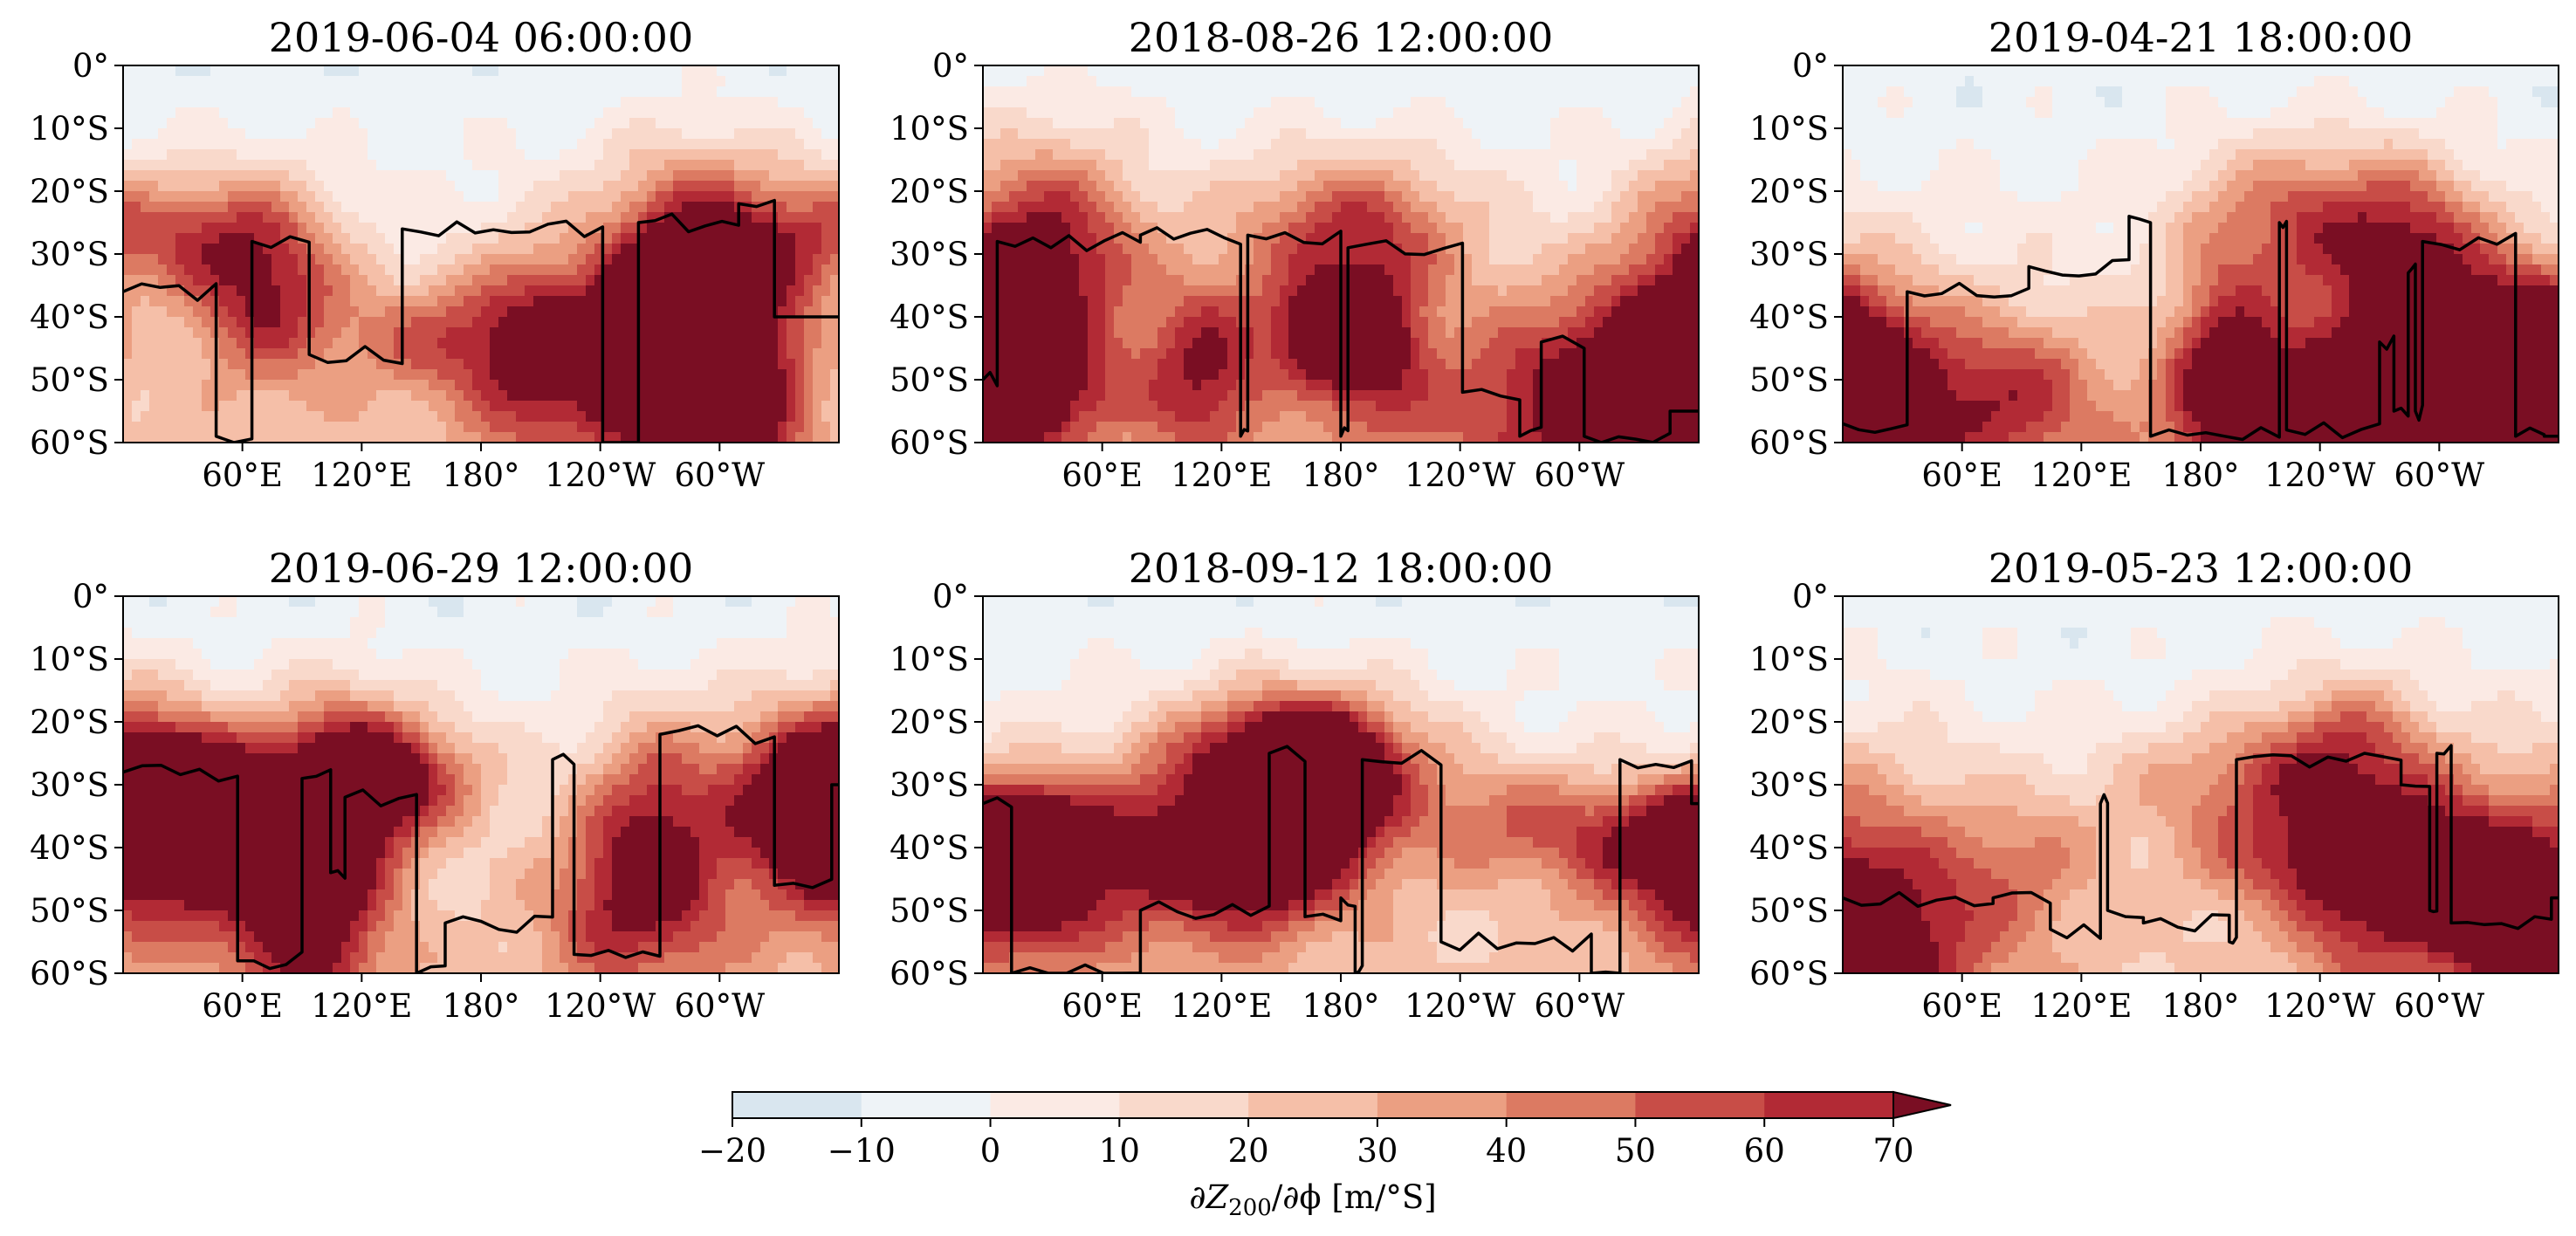  What do you see at coordinates (1209, 1197) in the screenshot?
I see `colorbar-label-main: ∂Z` at bounding box center [1209, 1197].